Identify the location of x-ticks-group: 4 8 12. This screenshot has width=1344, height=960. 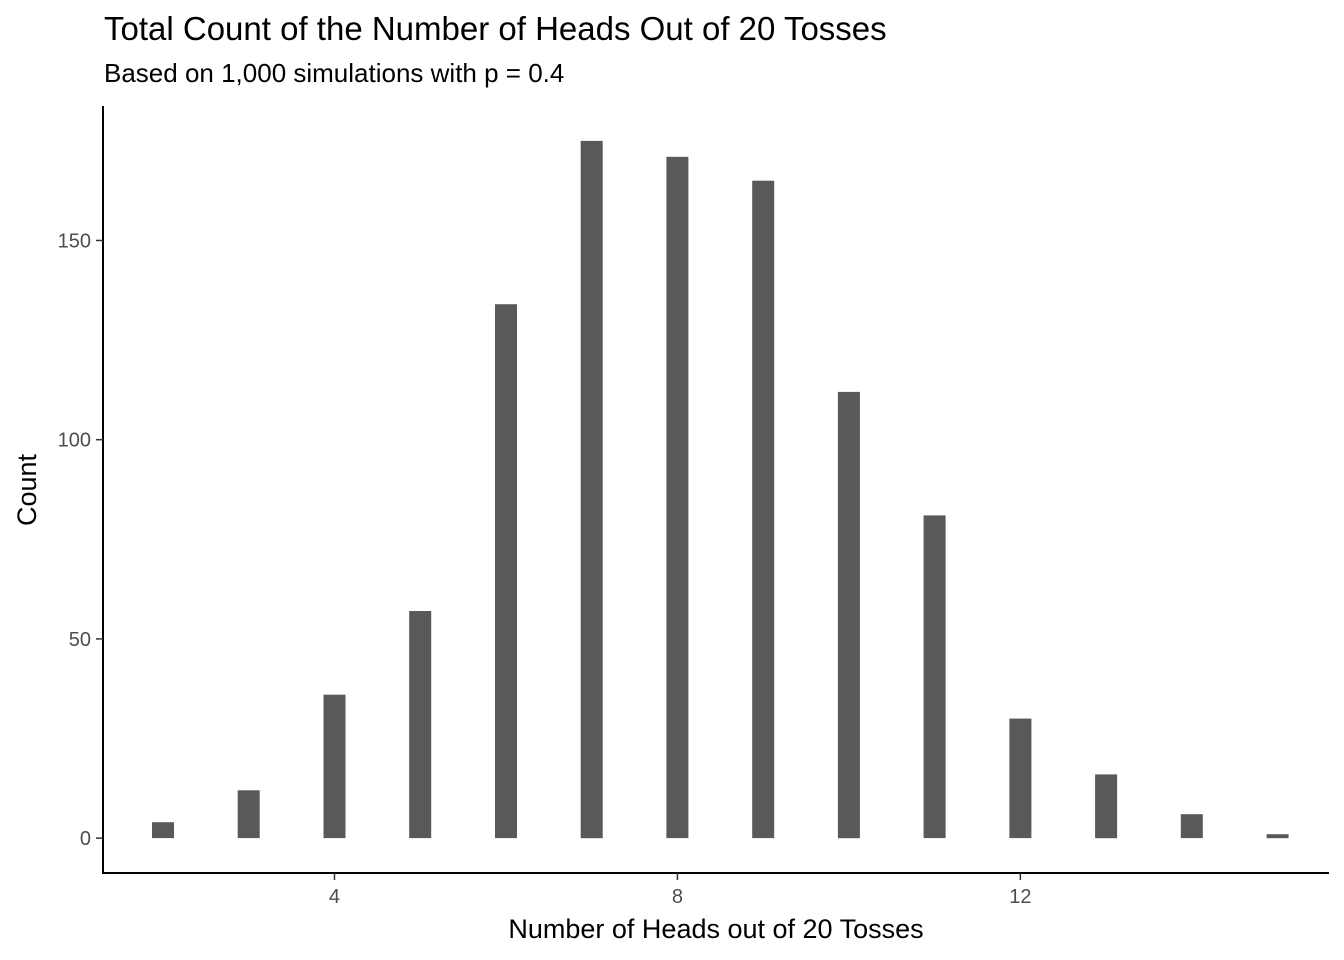
(680, 890).